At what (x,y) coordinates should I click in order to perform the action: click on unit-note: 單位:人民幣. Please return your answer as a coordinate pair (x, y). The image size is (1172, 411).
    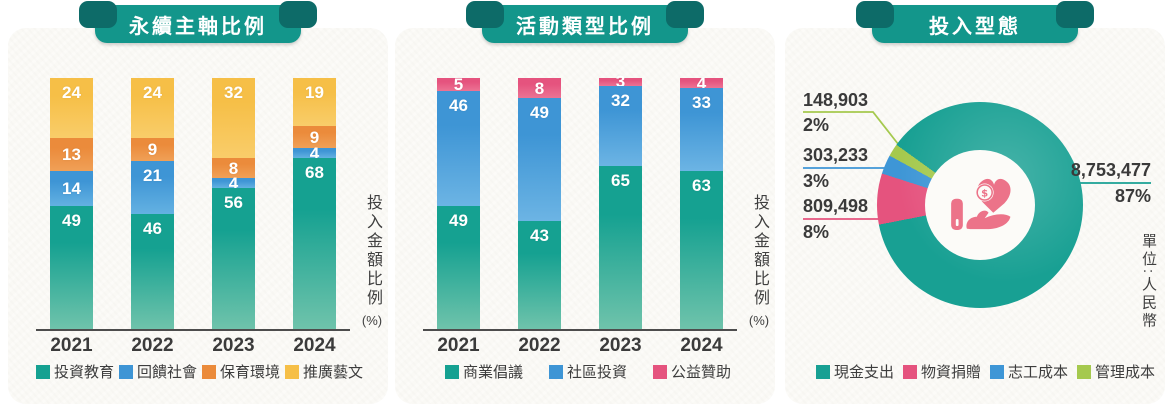
    Looking at the image, I should click on (1148, 282).